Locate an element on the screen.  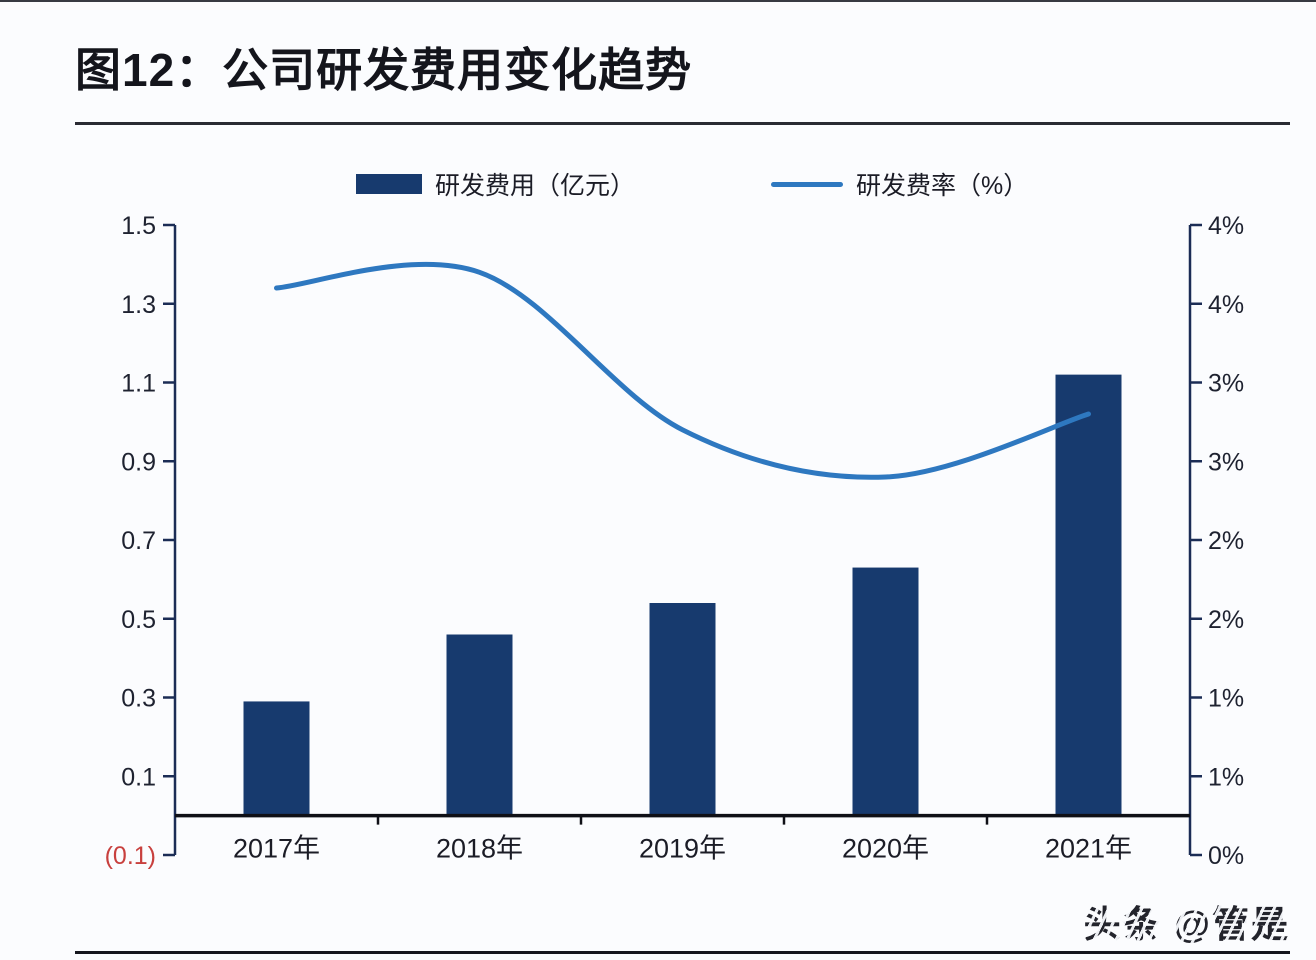
bar-2017年 is located at coordinates (276, 758).